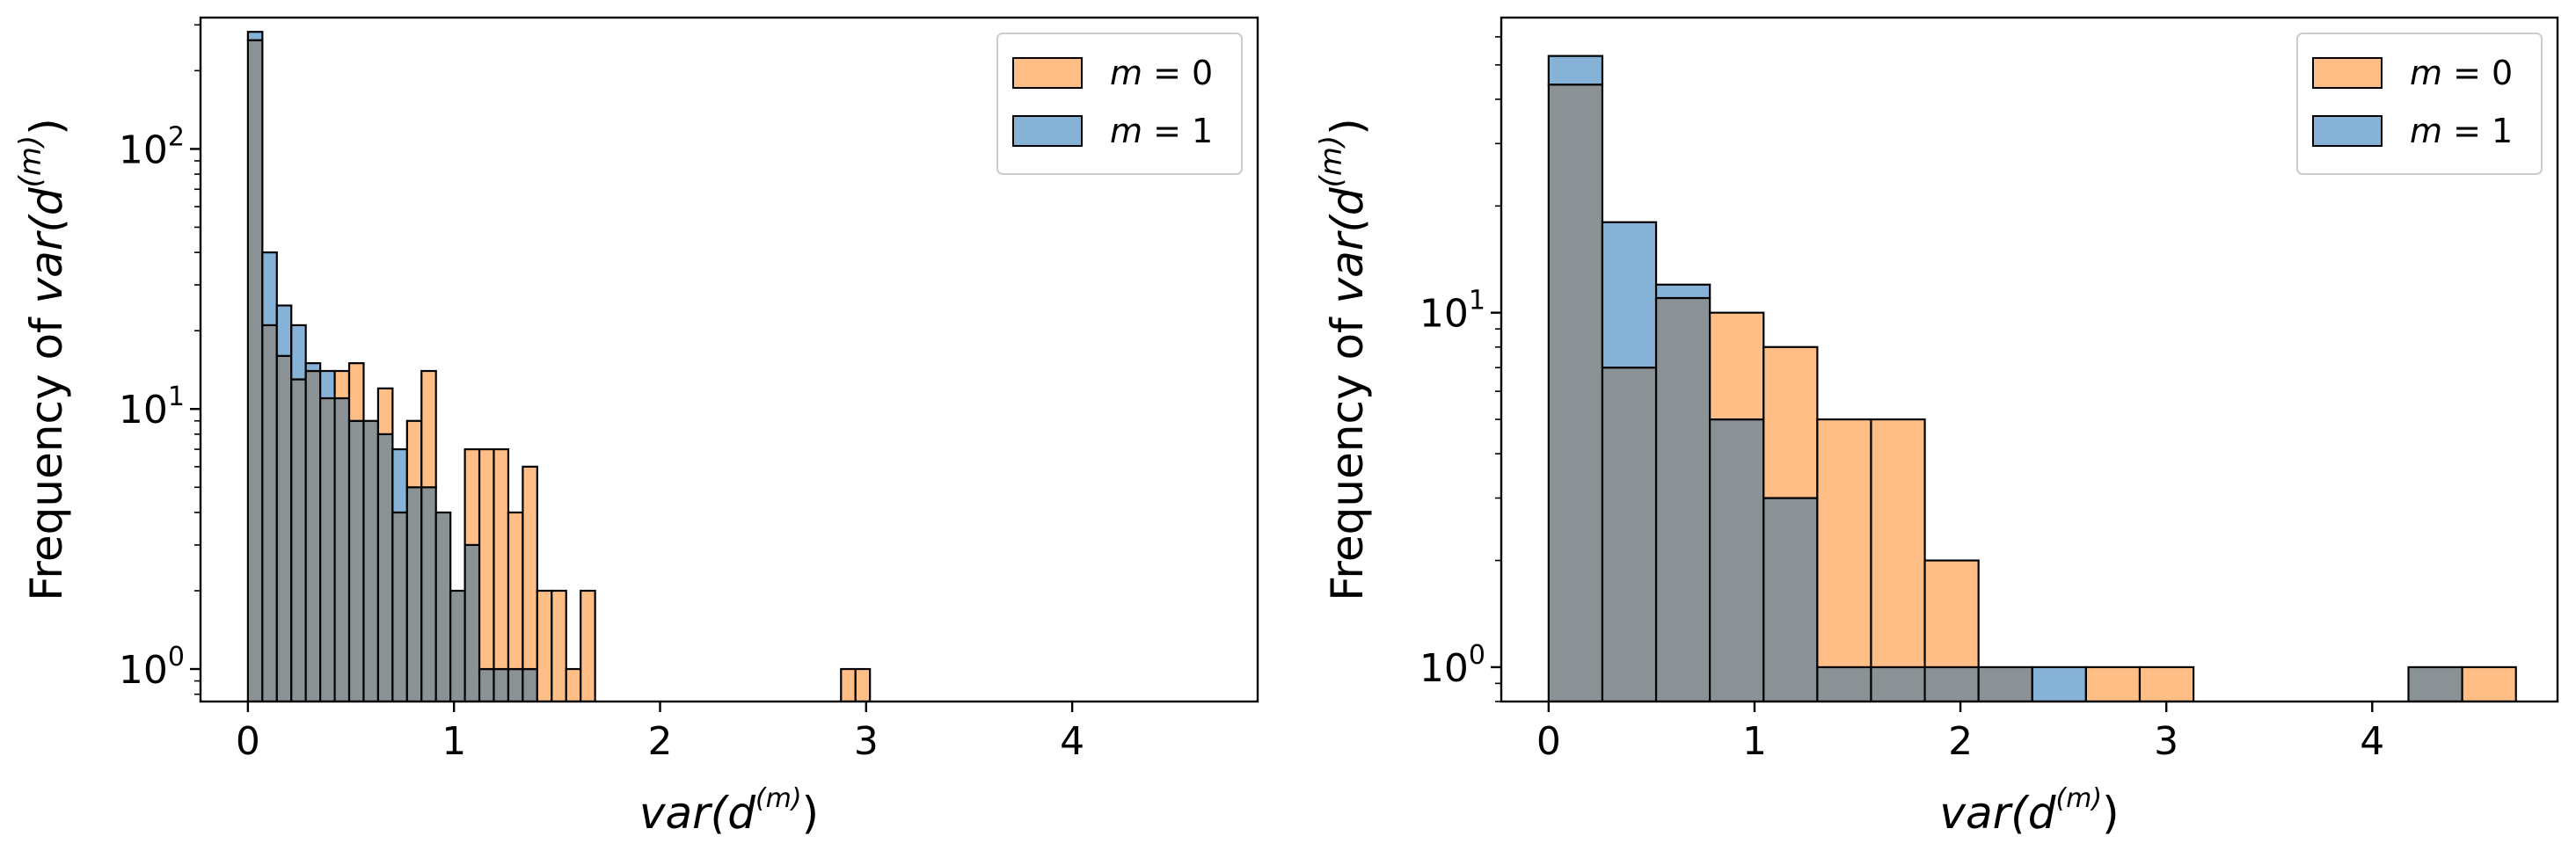  I want to click on y-tick-label: 10², so click(152, 146).